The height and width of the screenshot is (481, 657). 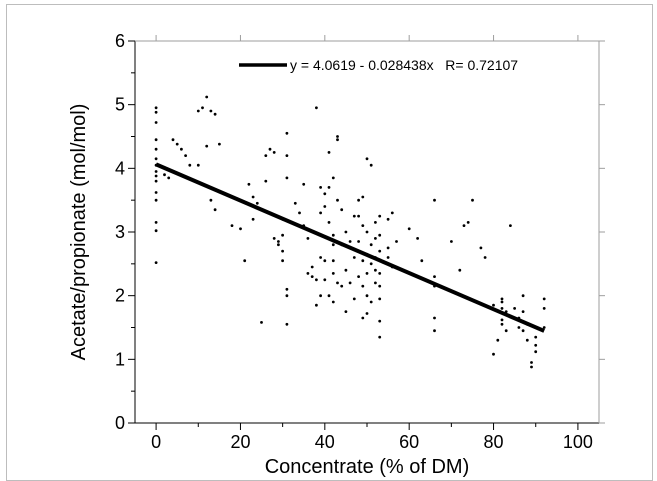 What do you see at coordinates (120, 41) in the screenshot?
I see `y-tick-label: 6` at bounding box center [120, 41].